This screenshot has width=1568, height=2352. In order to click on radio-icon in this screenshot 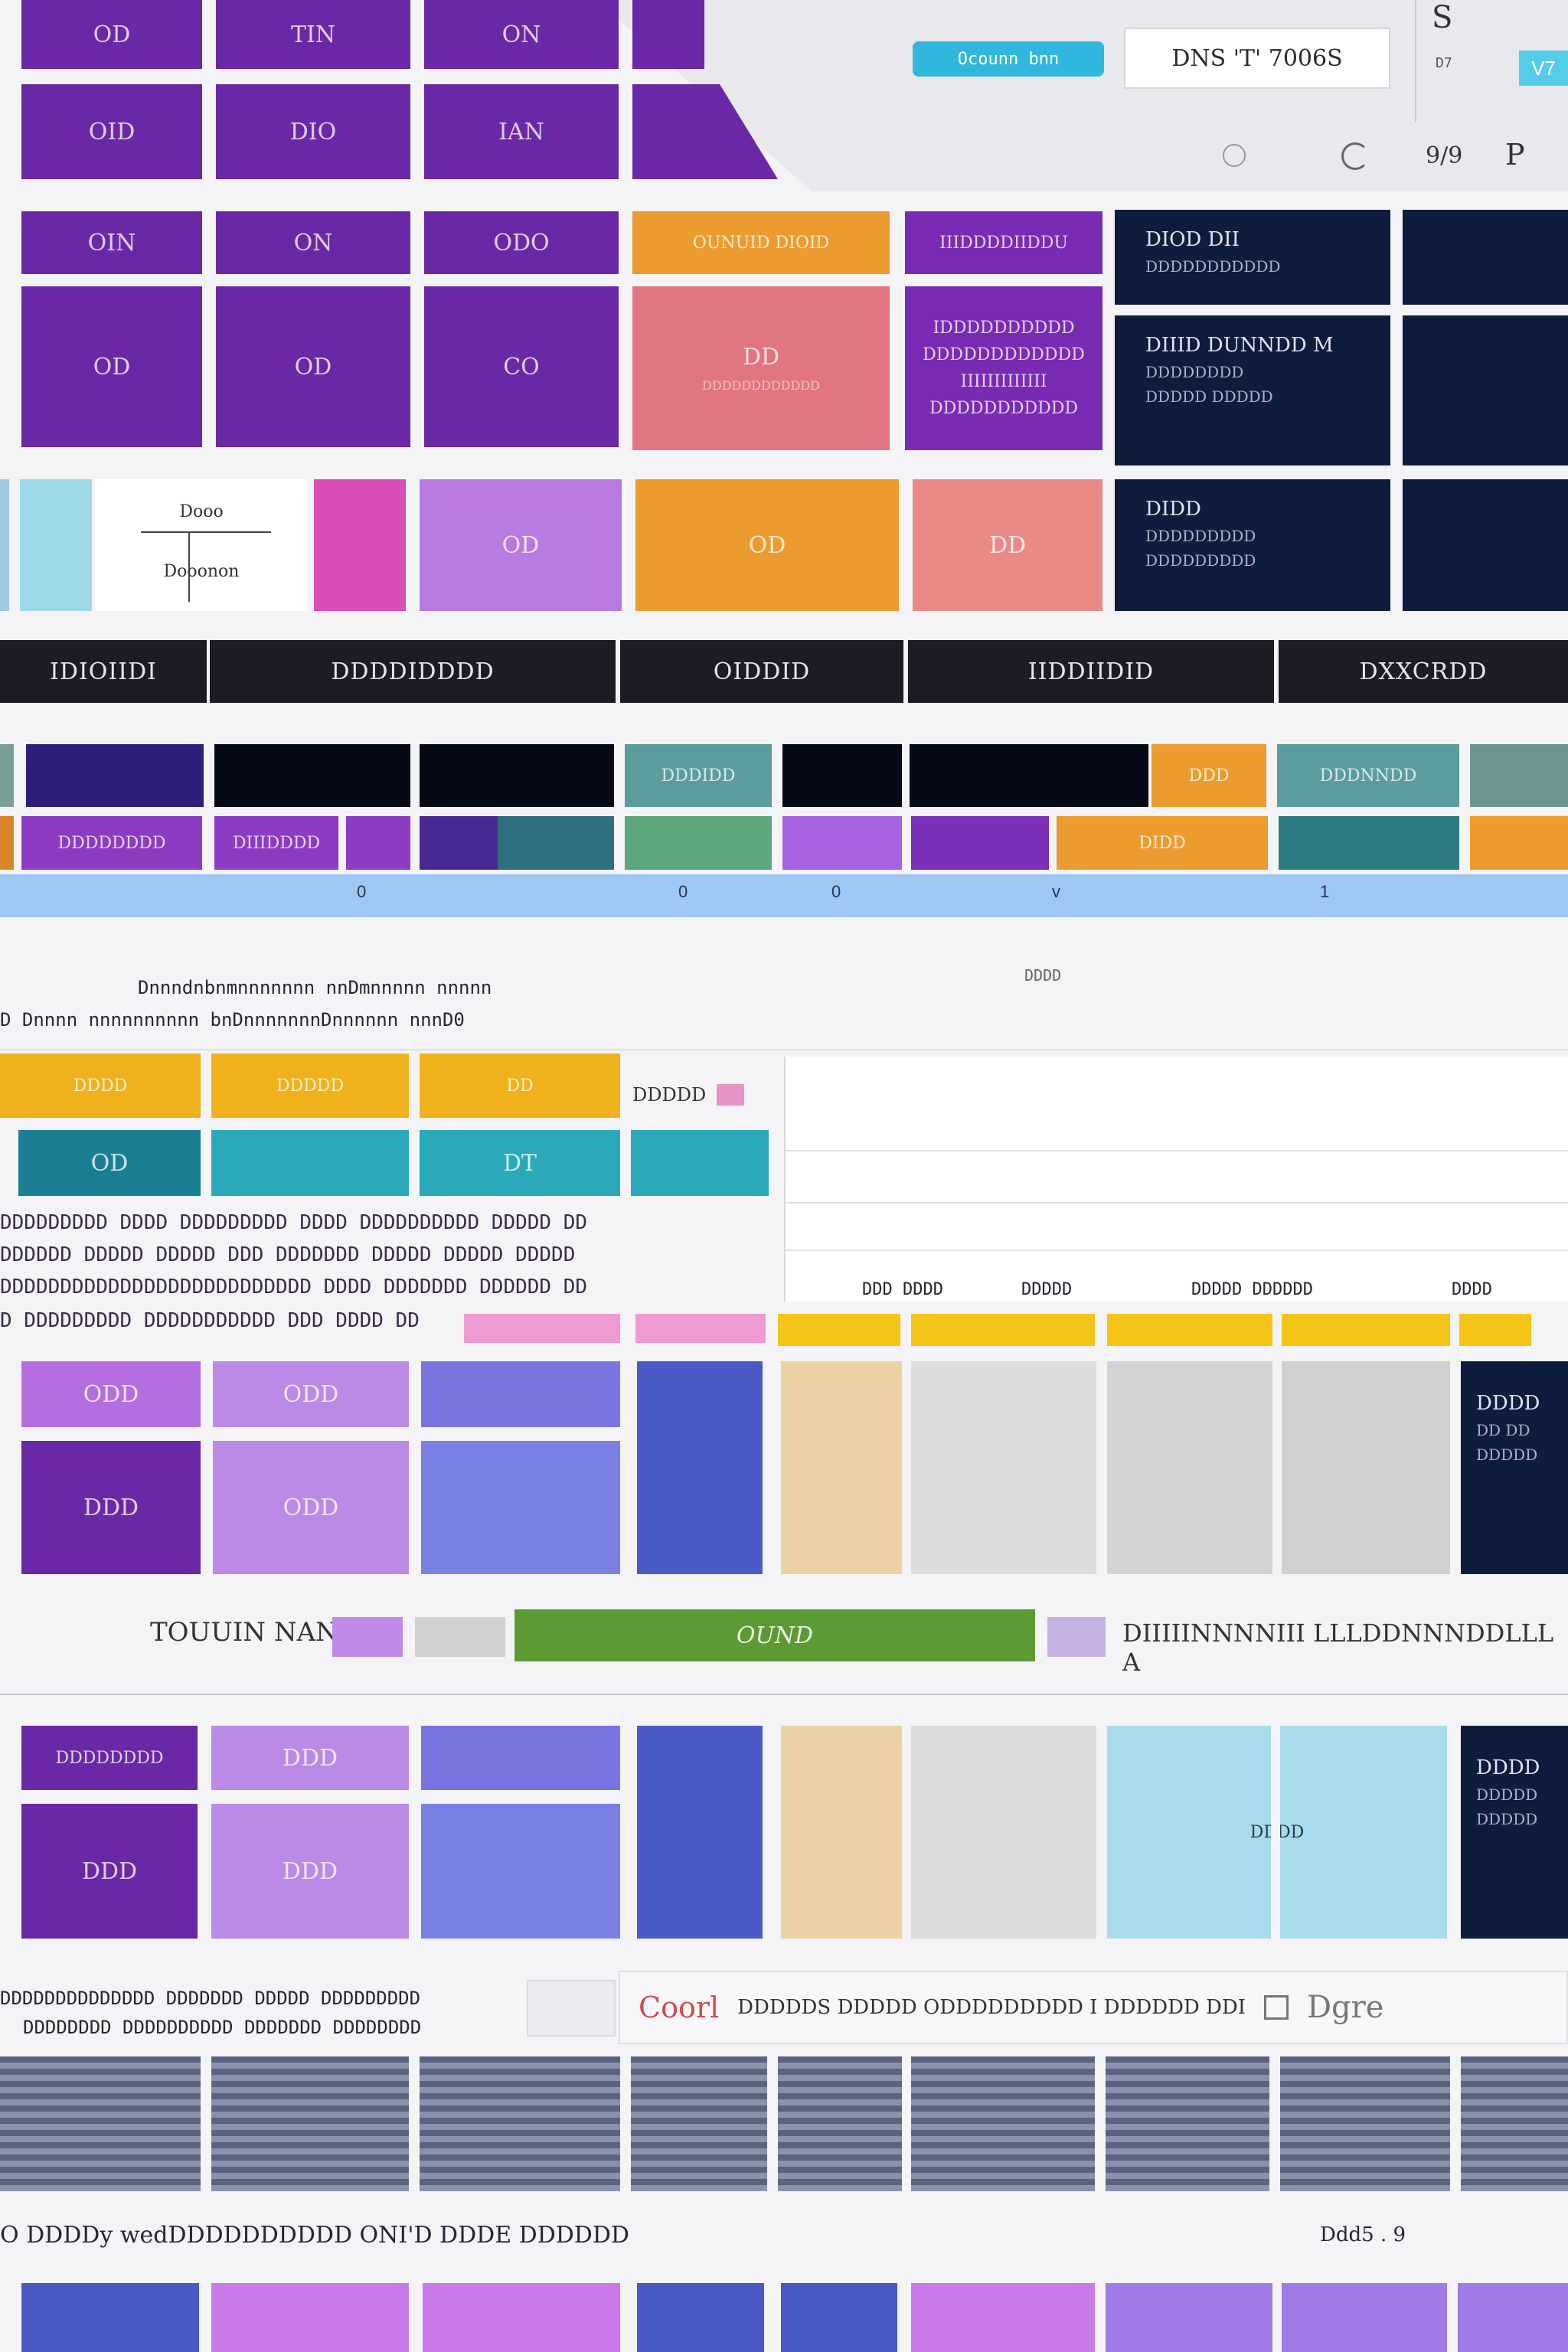, I will do `click(1234, 155)`.